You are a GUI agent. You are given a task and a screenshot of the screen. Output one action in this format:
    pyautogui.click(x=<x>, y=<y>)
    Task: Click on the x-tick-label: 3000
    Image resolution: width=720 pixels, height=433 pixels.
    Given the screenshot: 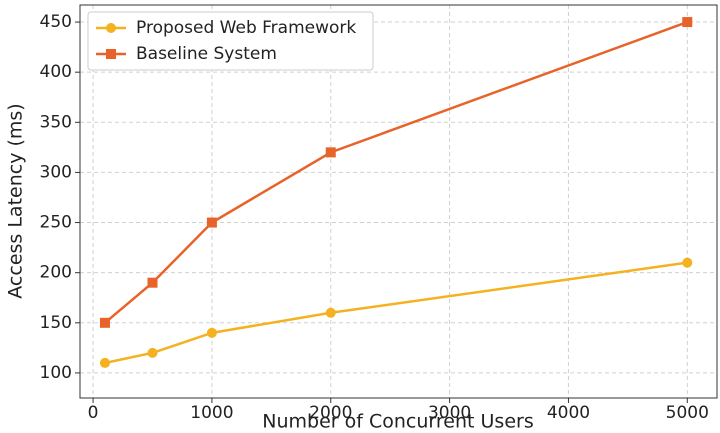 What is the action you would take?
    pyautogui.click(x=449, y=413)
    